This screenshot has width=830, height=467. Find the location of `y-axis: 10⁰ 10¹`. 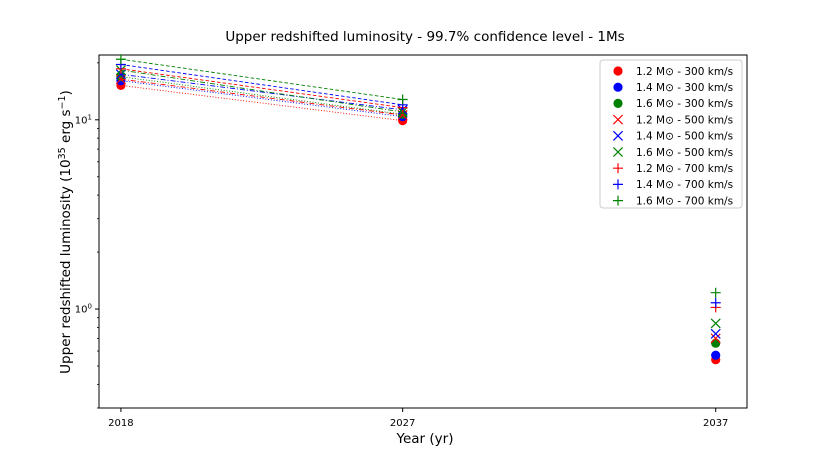

y-axis: 10⁰ 10¹ is located at coordinates (87, 235).